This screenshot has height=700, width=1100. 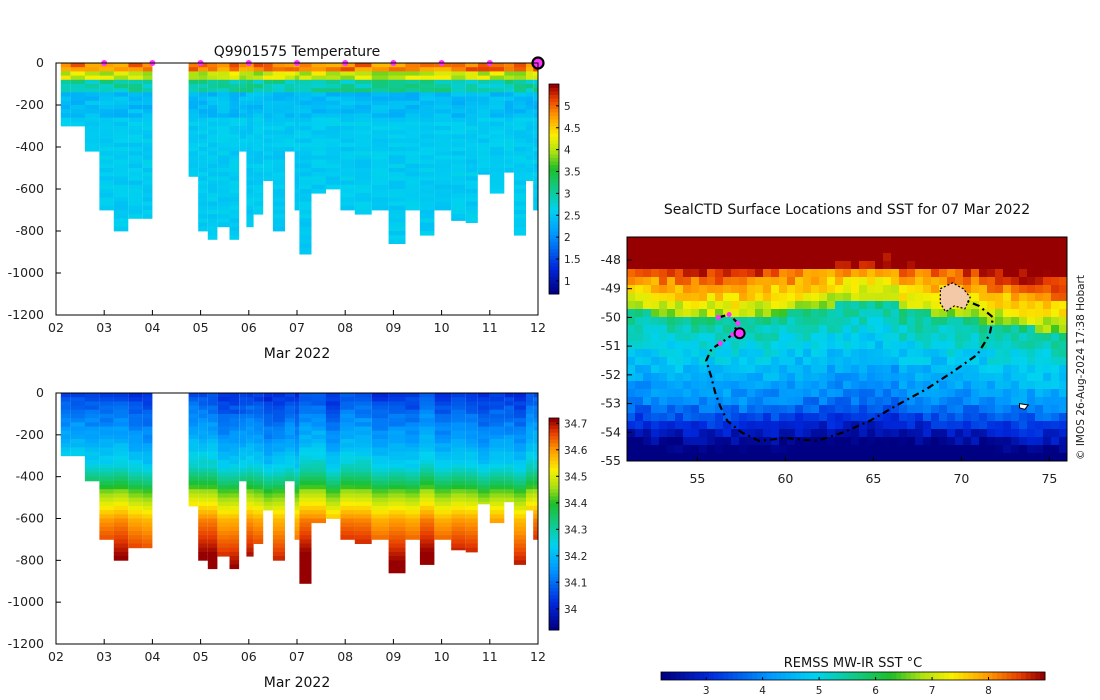 I want to click on y-tick-label: -800, so click(x=30, y=559).